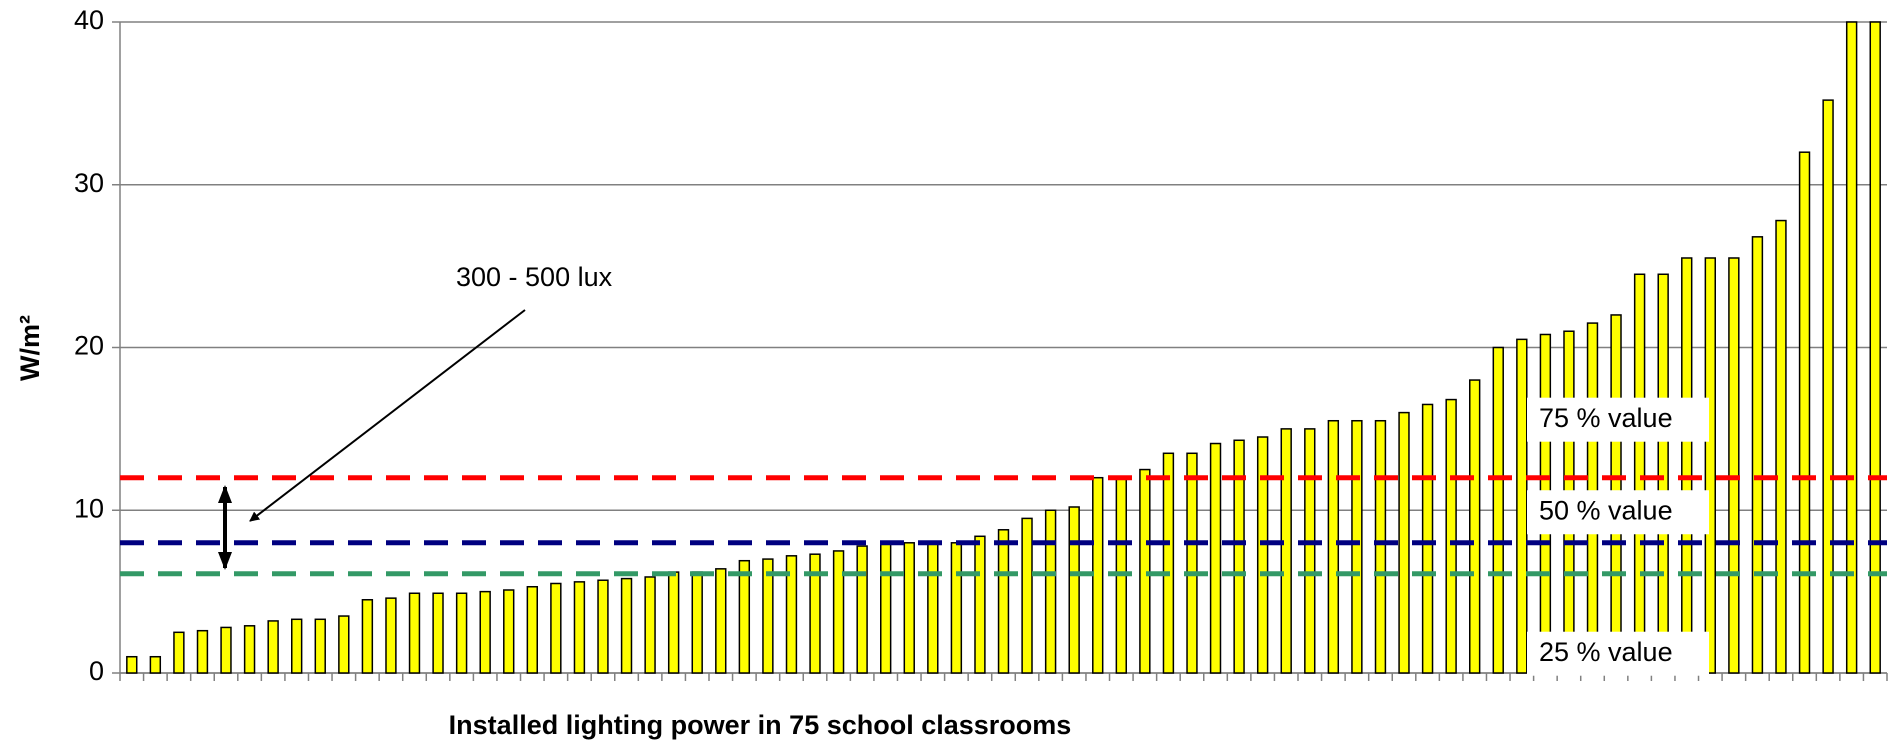 Image resolution: width=1894 pixels, height=747 pixels. What do you see at coordinates (89, 508) in the screenshot?
I see `y-tick-label: 10` at bounding box center [89, 508].